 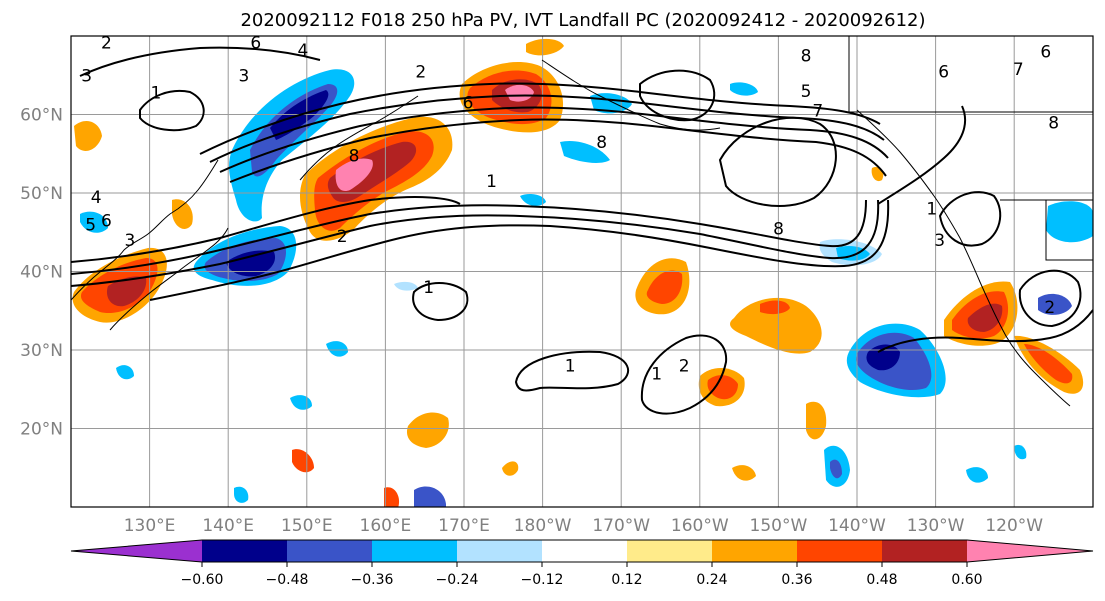 What do you see at coordinates (287, 580) in the screenshot?
I see `colorbar-tick-label: −0.48` at bounding box center [287, 580].